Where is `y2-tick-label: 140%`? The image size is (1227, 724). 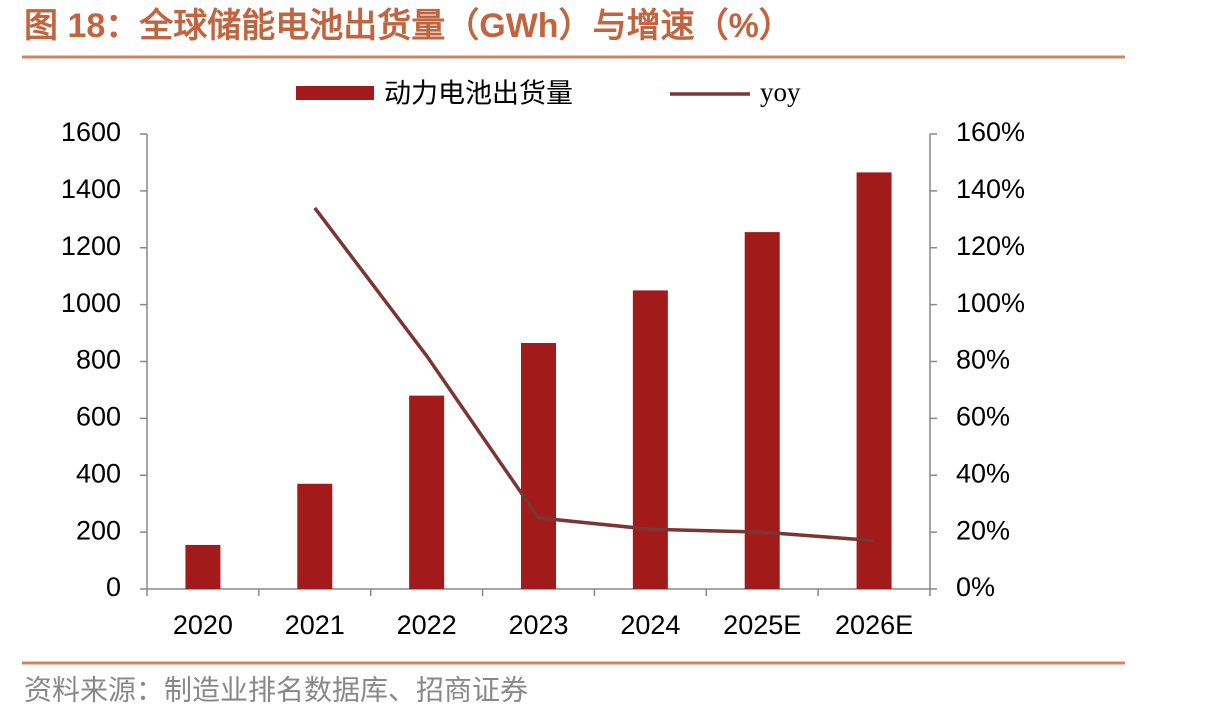 y2-tick-label: 140% is located at coordinates (990, 189).